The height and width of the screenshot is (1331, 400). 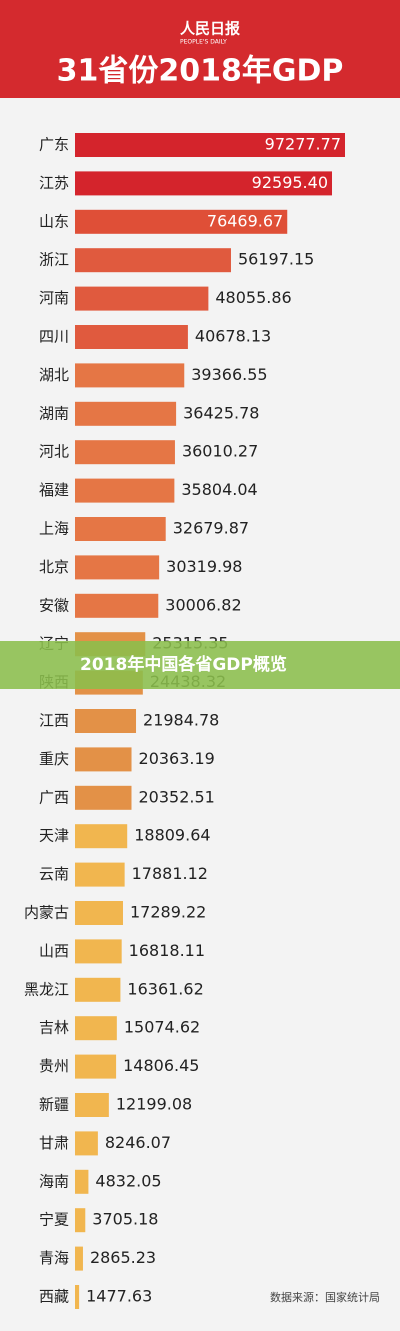 I want to click on value-label: 15074.62, so click(x=162, y=1027).